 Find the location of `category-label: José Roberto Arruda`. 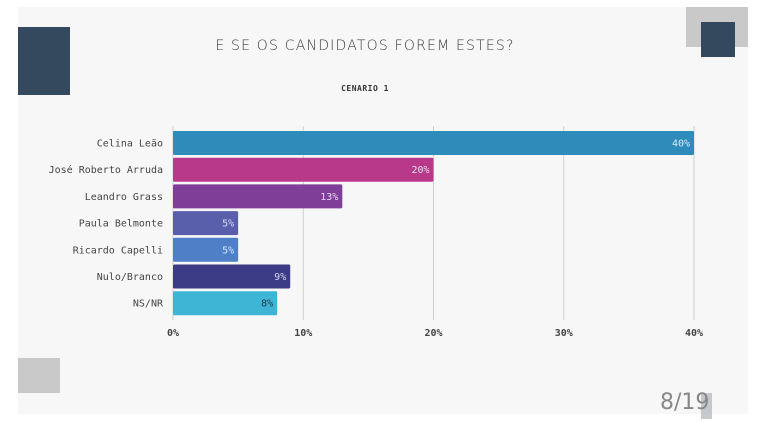

category-label: José Roberto Arruda is located at coordinates (106, 170).